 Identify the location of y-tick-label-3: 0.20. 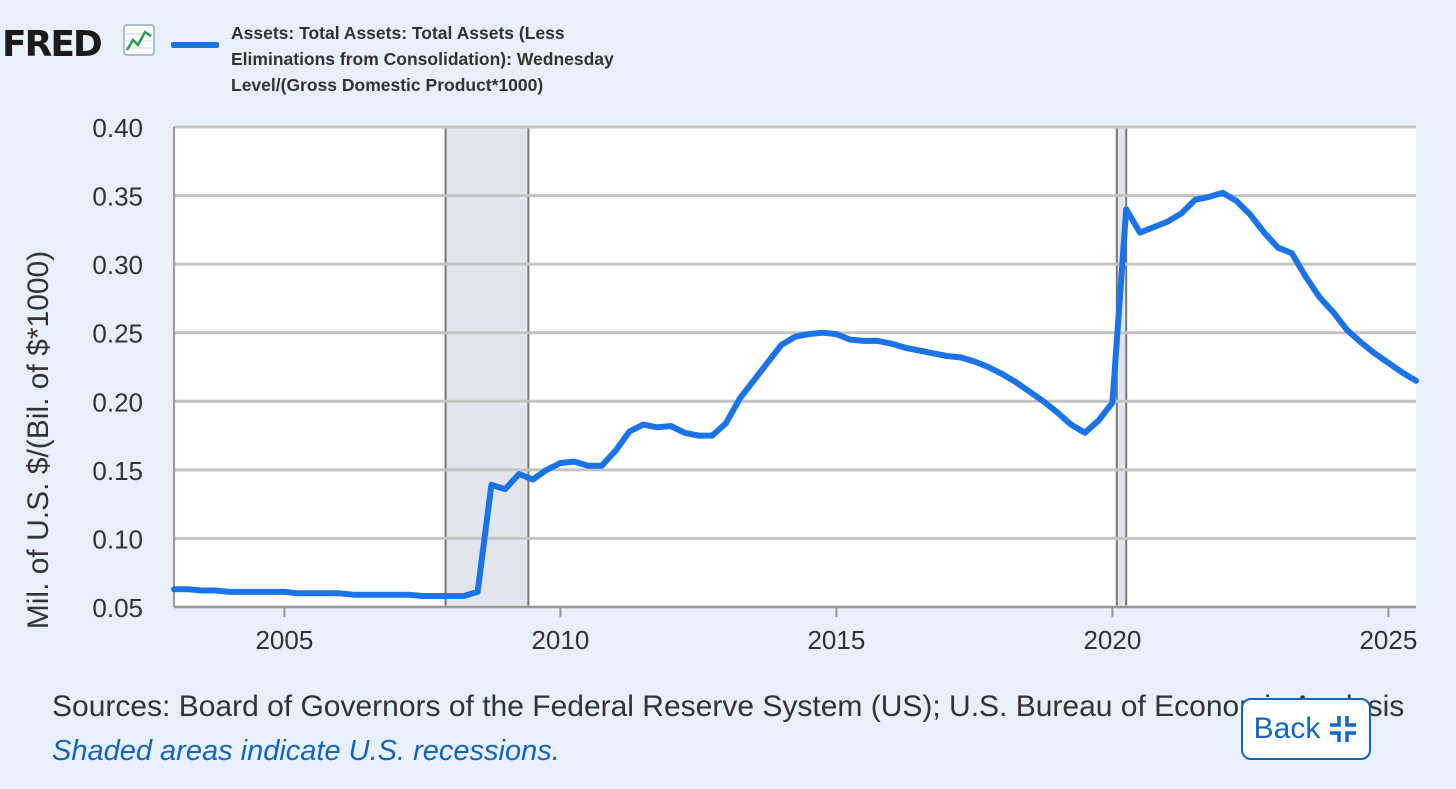
(117, 402).